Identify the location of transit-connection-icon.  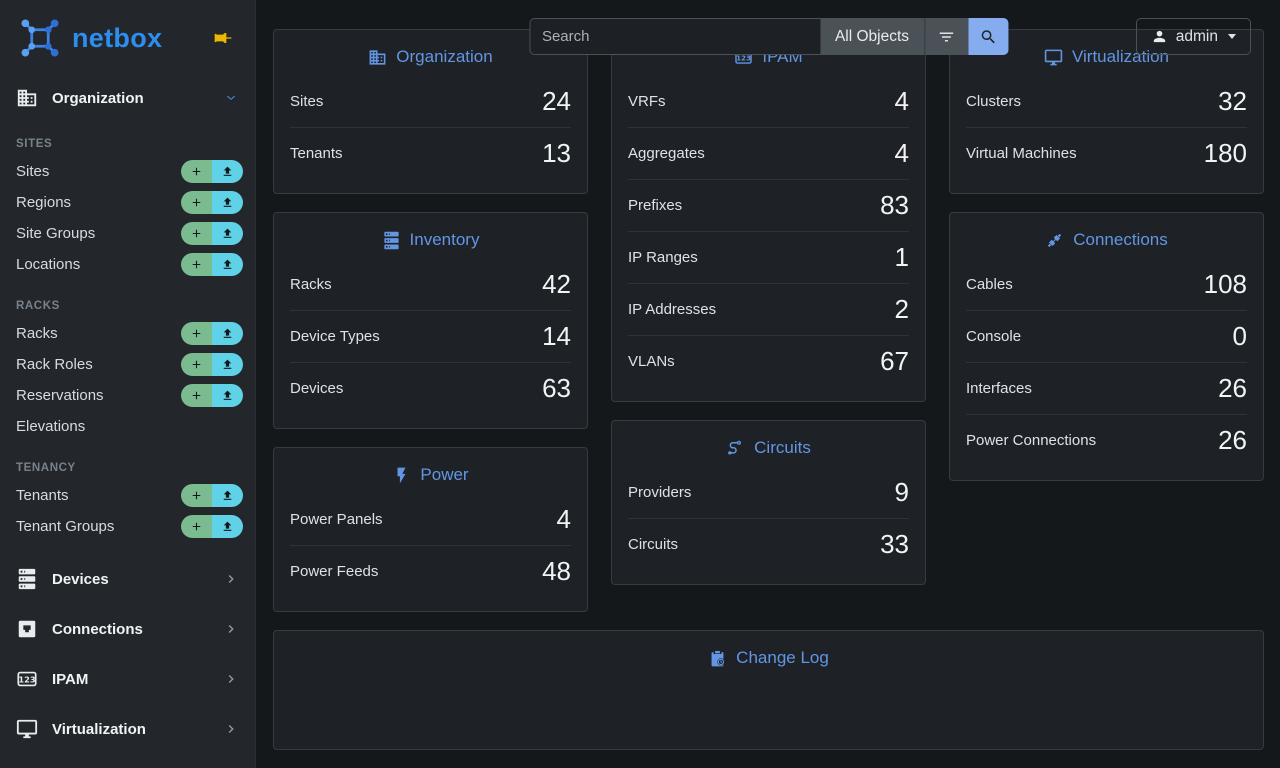
(735, 448).